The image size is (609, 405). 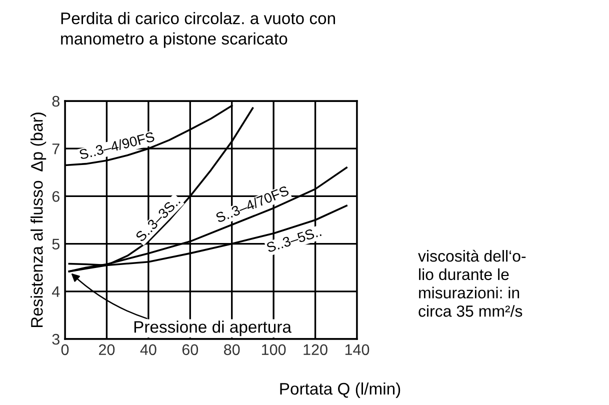 I want to click on x-tick-label: 0, so click(x=65, y=350).